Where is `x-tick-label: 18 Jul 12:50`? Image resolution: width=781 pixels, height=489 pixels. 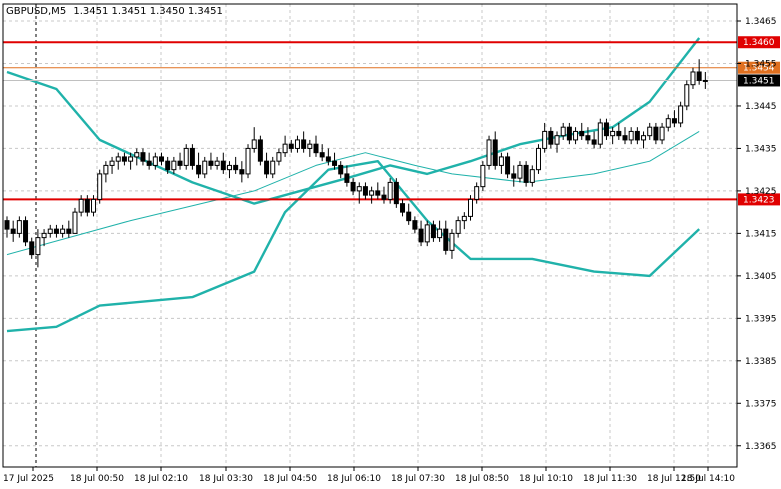 x-tick-label: 18 Jul 12:50 is located at coordinates (674, 479).